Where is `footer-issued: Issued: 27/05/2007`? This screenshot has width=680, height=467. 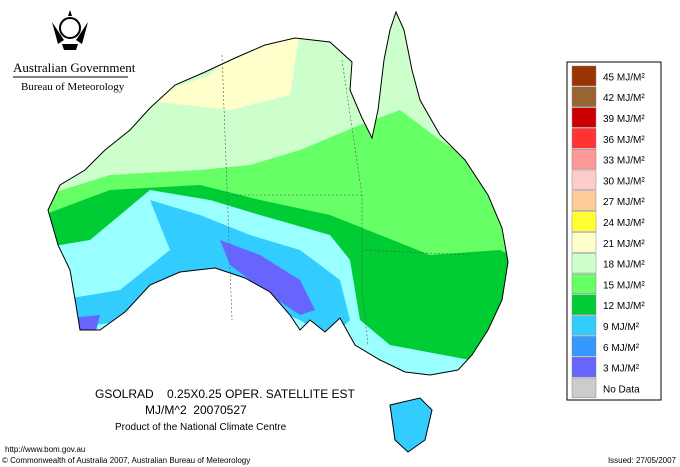 footer-issued: Issued: 27/05/2007 is located at coordinates (642, 460).